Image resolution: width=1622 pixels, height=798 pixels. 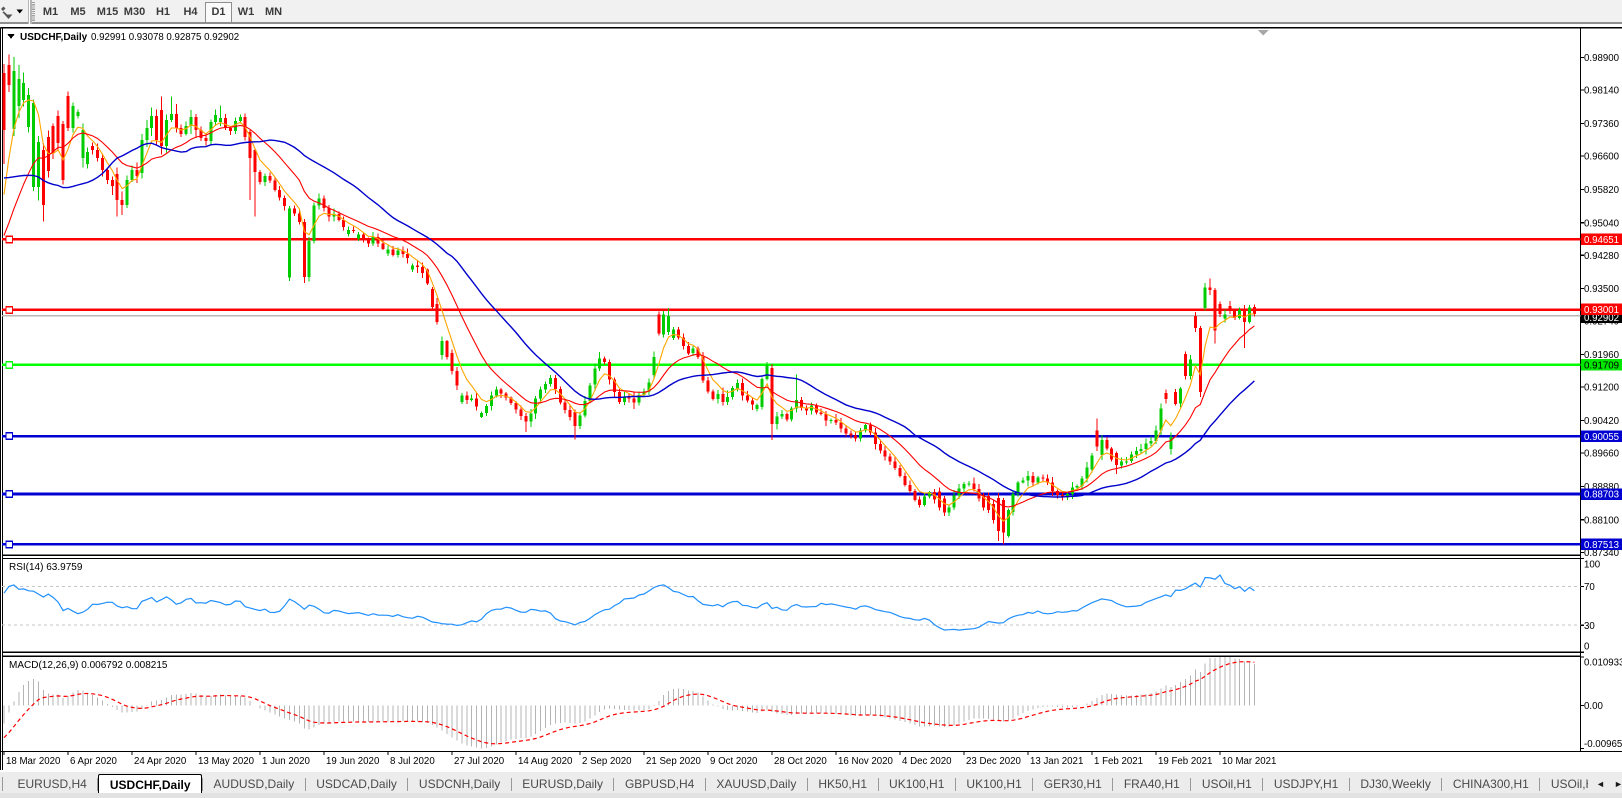 What do you see at coordinates (1593, 706) in the screenshot?
I see `svg-text: 0.00` at bounding box center [1593, 706].